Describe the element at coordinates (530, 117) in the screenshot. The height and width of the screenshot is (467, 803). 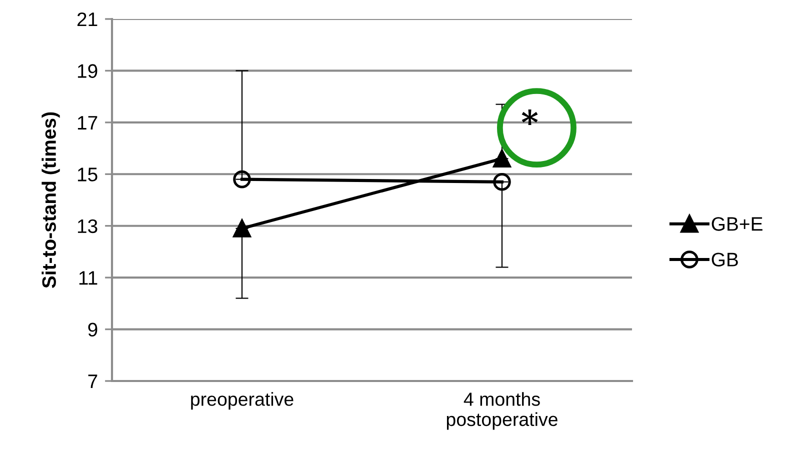
I see `annotation: *` at that location.